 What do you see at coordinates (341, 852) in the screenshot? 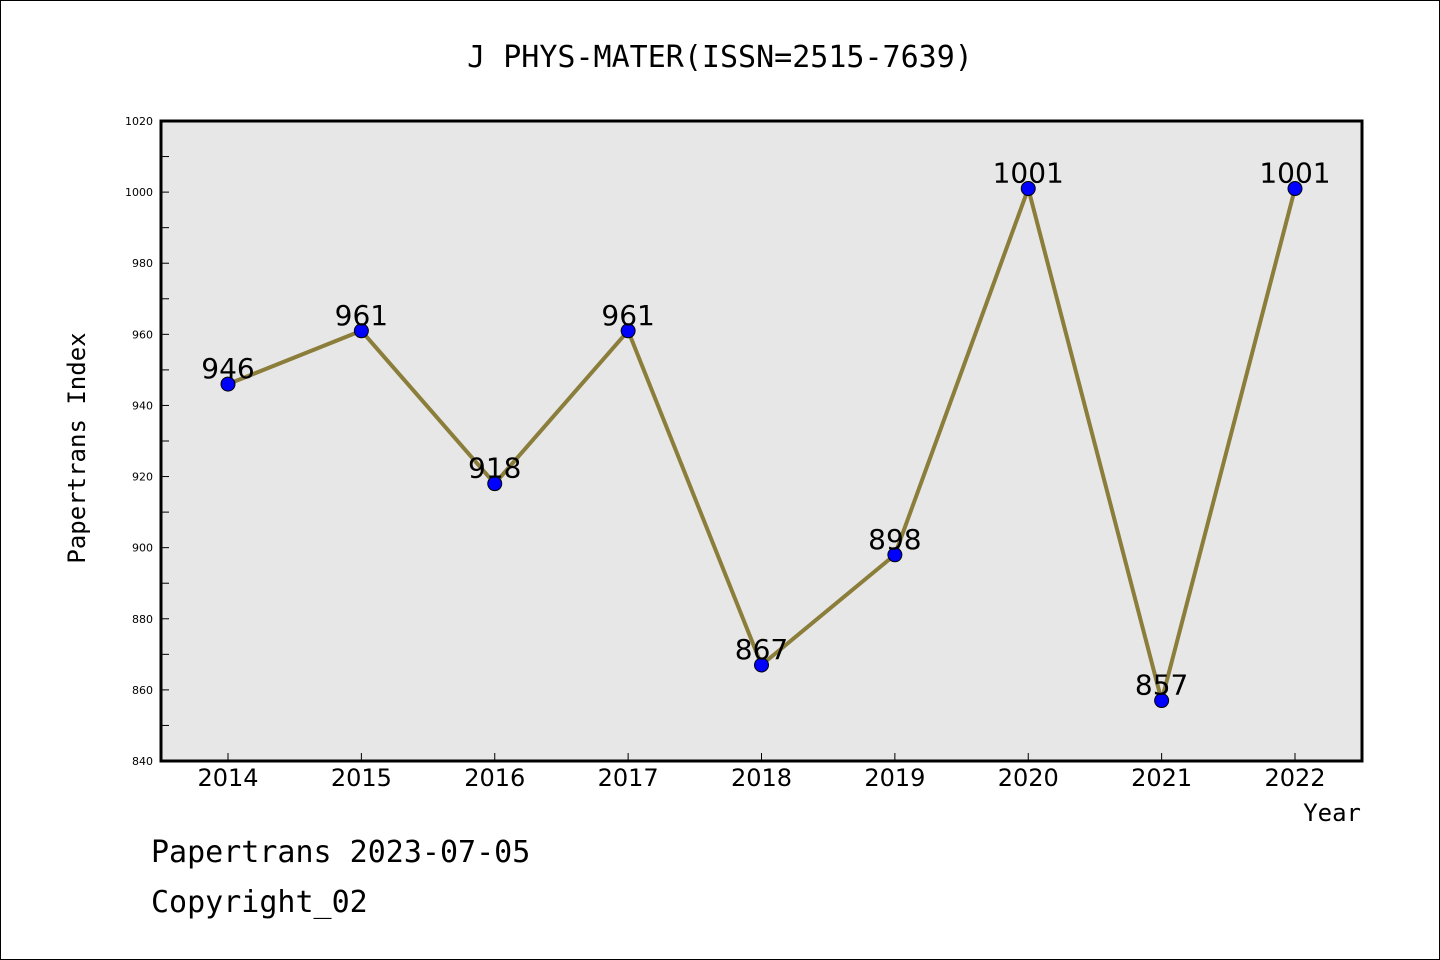
I see `footer-date: Papertrans 2023-07-05` at bounding box center [341, 852].